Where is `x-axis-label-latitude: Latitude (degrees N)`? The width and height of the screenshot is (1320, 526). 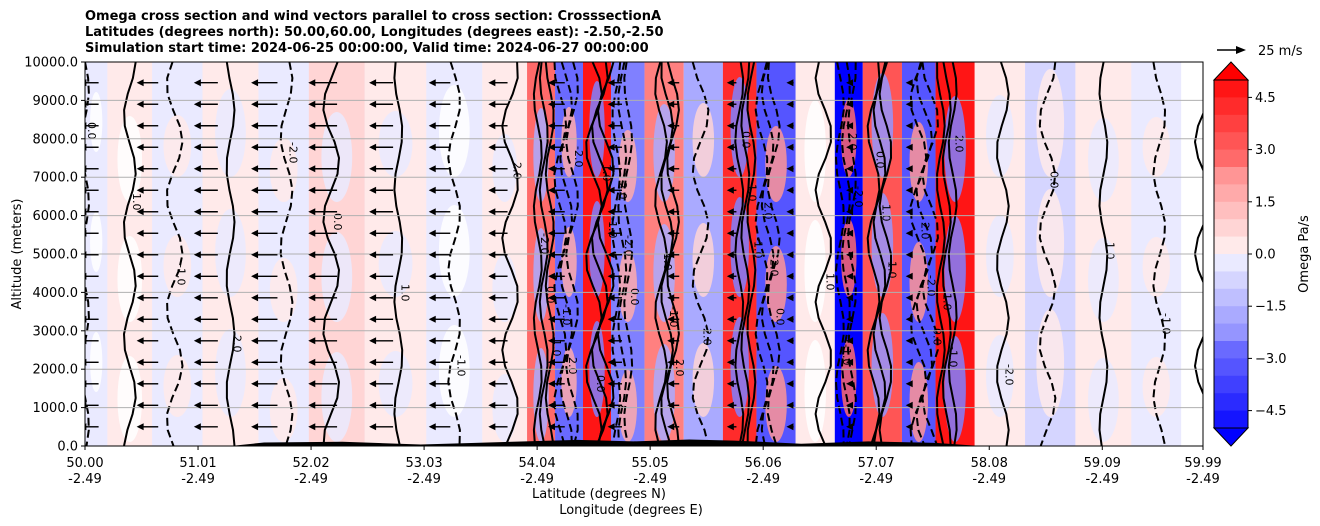
x-axis-label-latitude: Latitude (degrees N) is located at coordinates (599, 494).